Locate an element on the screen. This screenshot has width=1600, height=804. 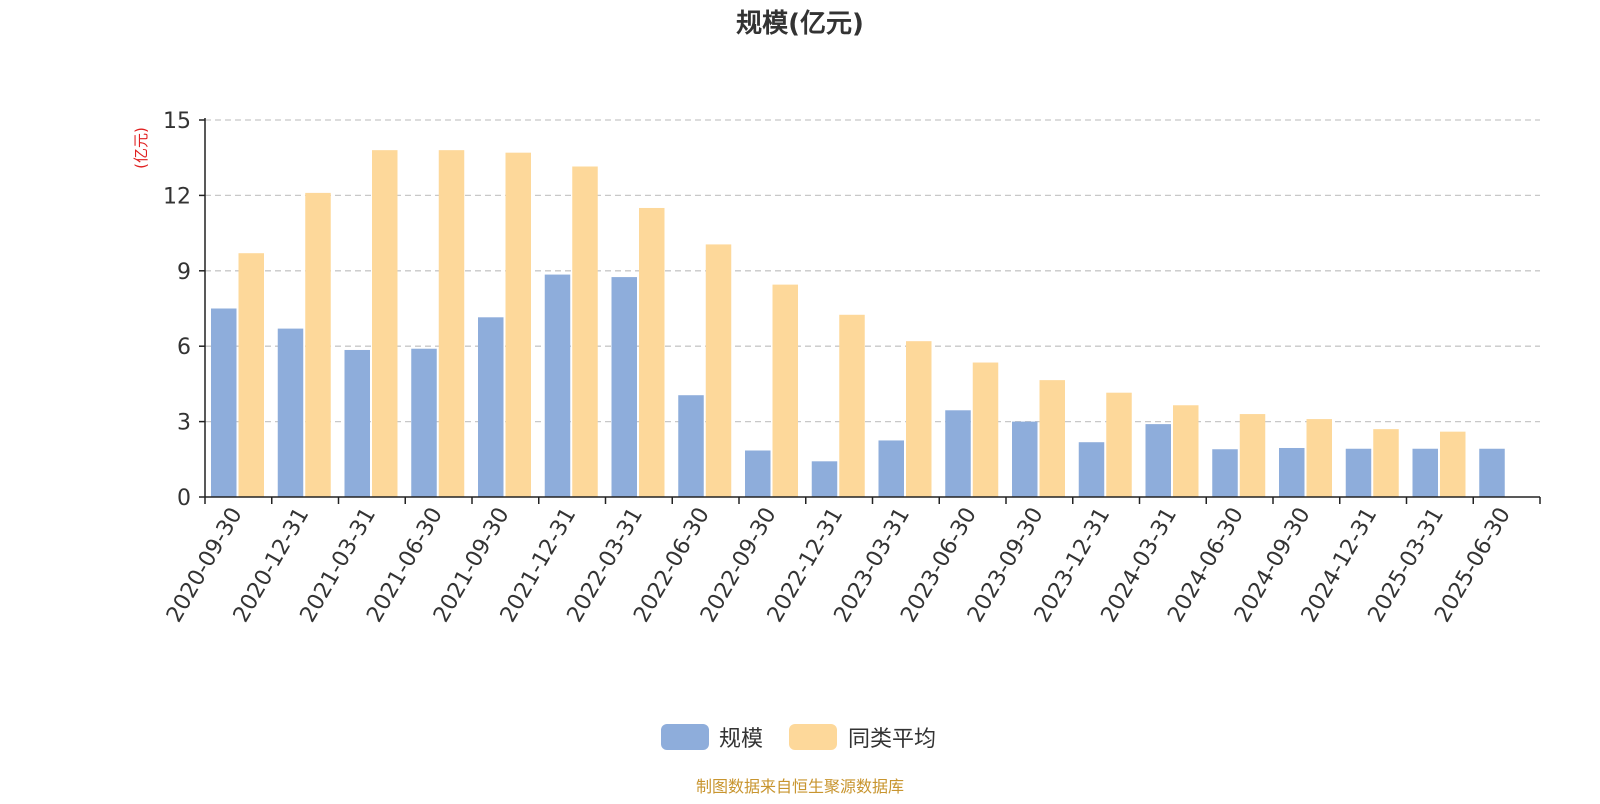
y-axis-unit-label: (亿元) is located at coordinates (141, 148).